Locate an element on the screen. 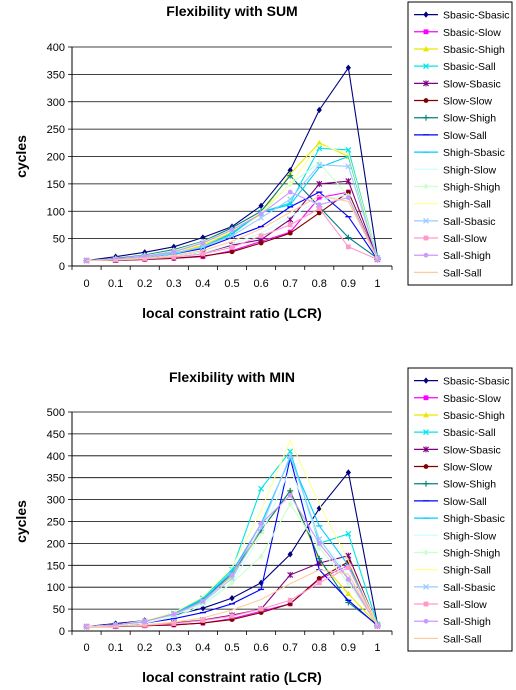 The height and width of the screenshot is (690, 516). legend-item: Slow-Sall is located at coordinates (450, 136).